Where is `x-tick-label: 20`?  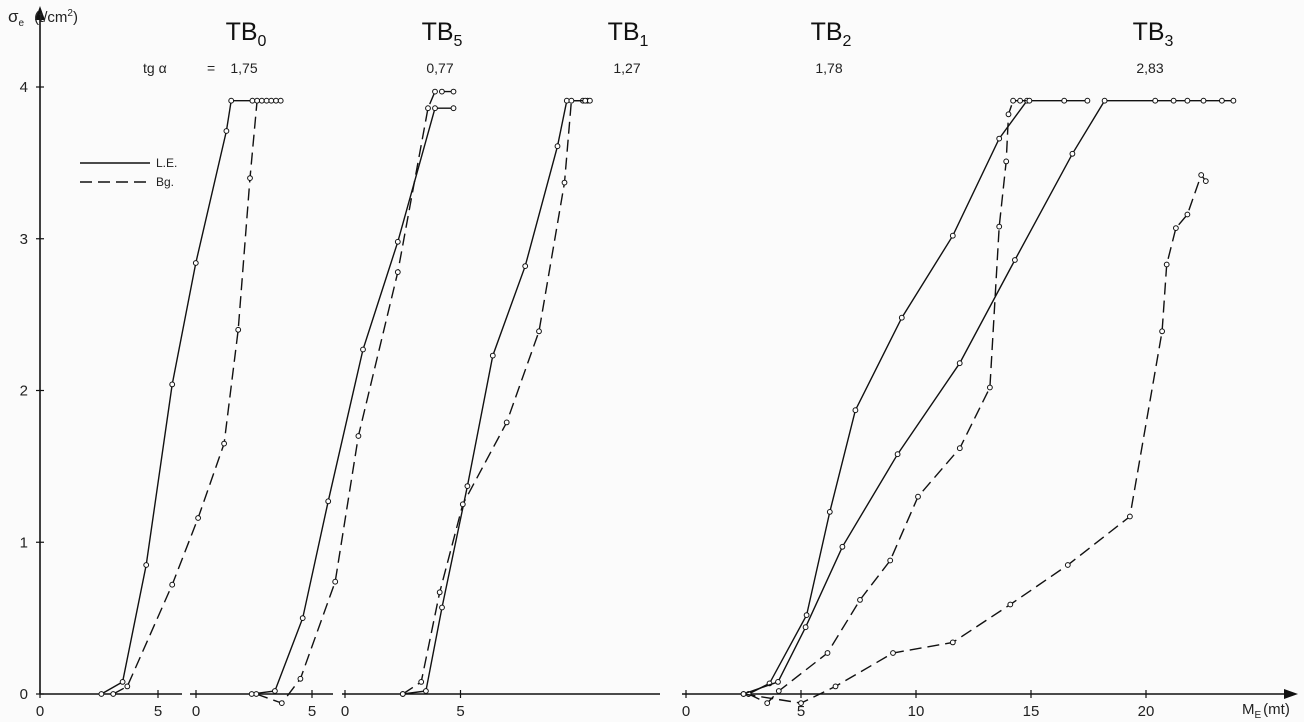 x-tick-label: 20 is located at coordinates (1146, 711).